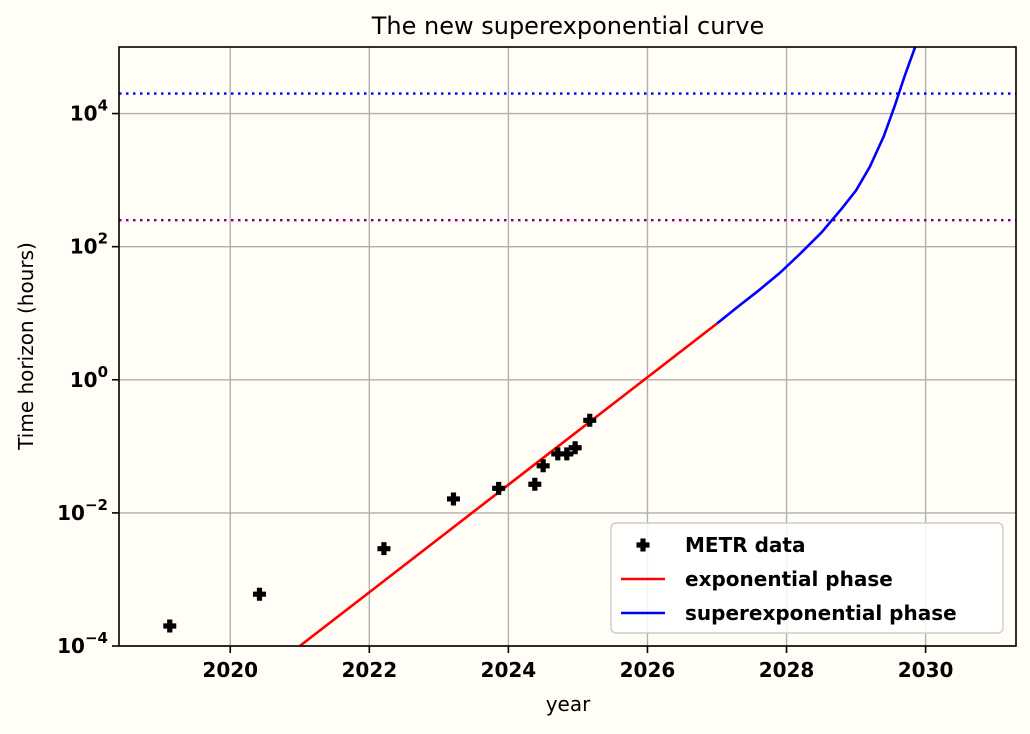 The width and height of the screenshot is (1030, 734). I want to click on y-axis-ticks: 10⁻⁴ 10⁻² 10⁰ 10² 10⁴, so click(88, 377).